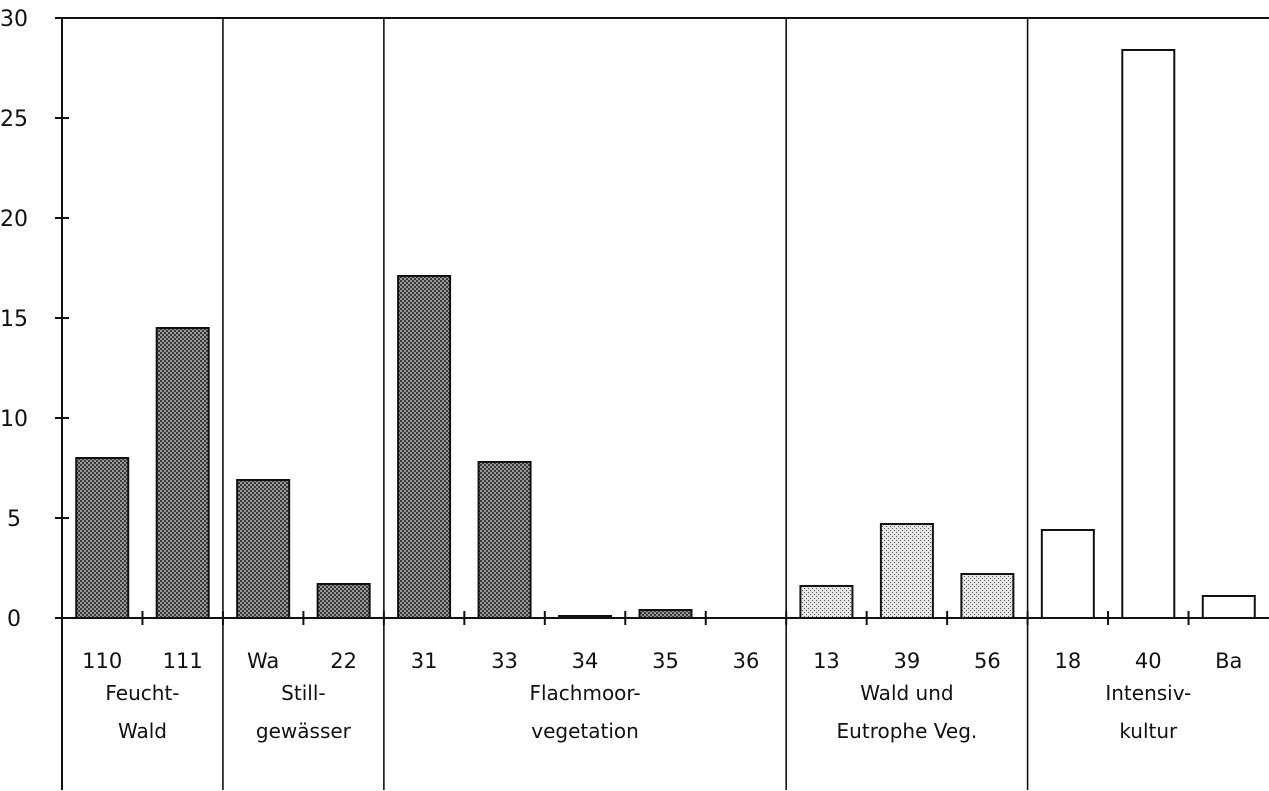 The image size is (1269, 791). What do you see at coordinates (907, 731) in the screenshot?
I see `group-label: Eutrophe Veg.` at bounding box center [907, 731].